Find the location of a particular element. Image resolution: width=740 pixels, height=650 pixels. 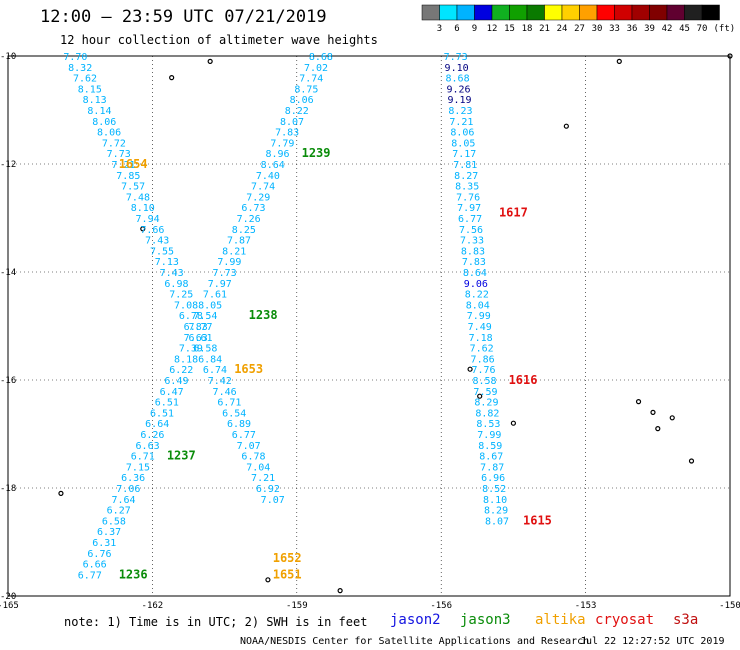

wave-height-value: 8.05 is located at coordinates (210, 305).